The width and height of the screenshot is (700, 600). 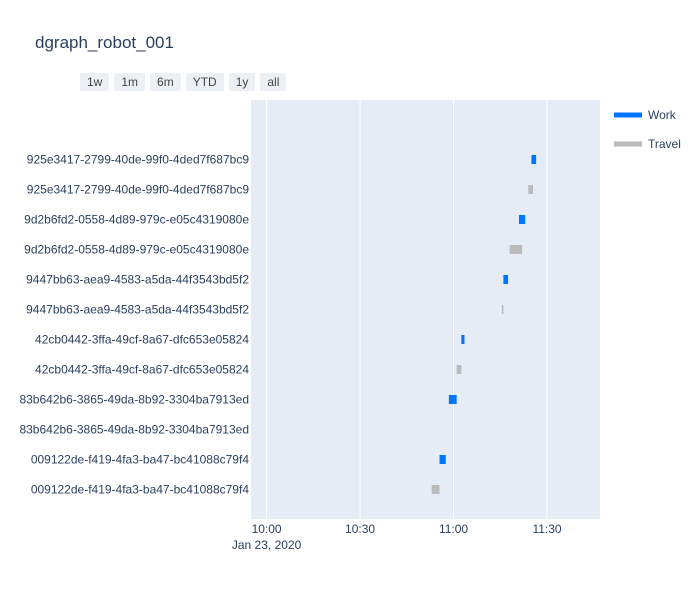 What do you see at coordinates (165, 82) in the screenshot?
I see `range-button-6m: 6m` at bounding box center [165, 82].